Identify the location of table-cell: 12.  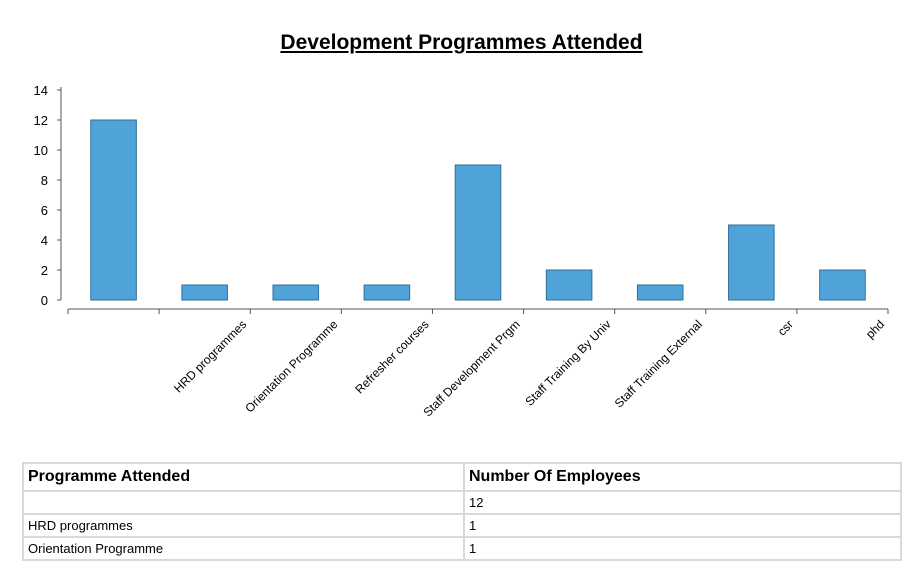
(682, 502).